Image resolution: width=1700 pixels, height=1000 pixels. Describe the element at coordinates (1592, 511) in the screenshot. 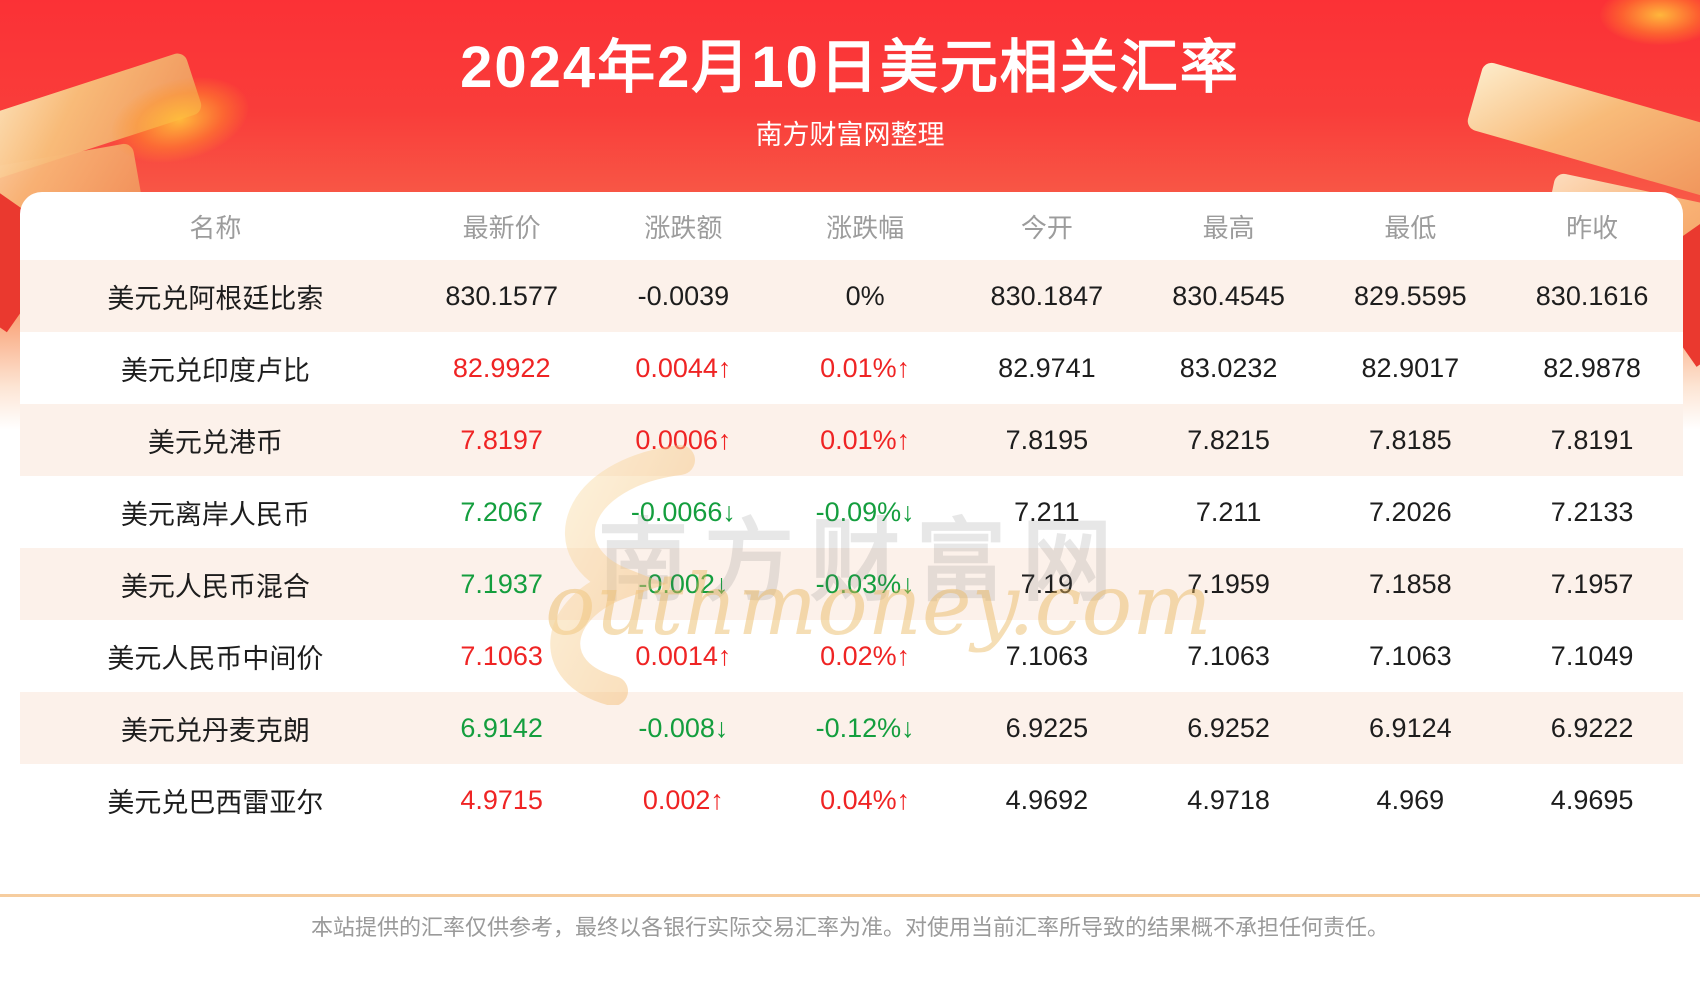

I see `cell-prev: 7.2133` at that location.